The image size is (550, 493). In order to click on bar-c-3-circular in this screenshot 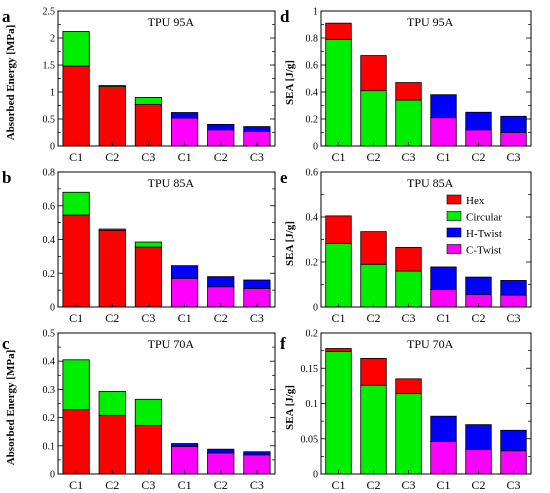, I will do `click(148, 412)`.